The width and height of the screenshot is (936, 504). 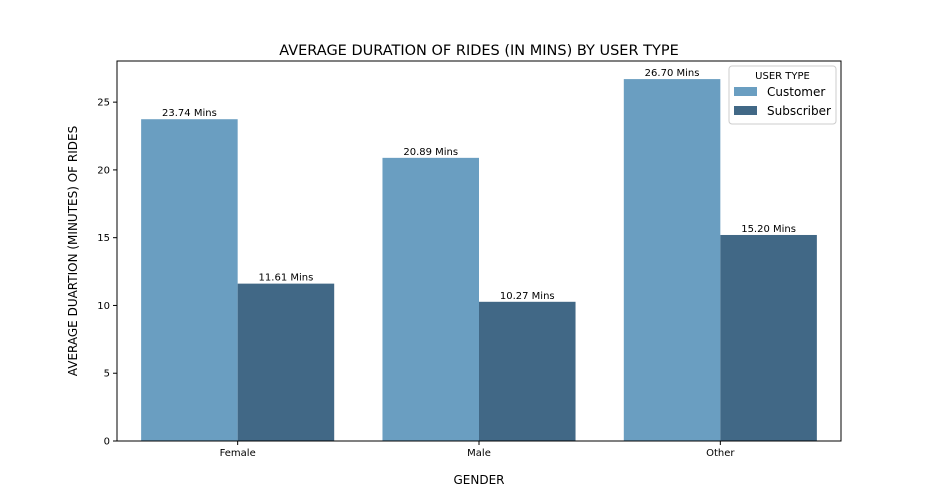 What do you see at coordinates (479, 453) in the screenshot?
I see `x-tick-label: Male` at bounding box center [479, 453].